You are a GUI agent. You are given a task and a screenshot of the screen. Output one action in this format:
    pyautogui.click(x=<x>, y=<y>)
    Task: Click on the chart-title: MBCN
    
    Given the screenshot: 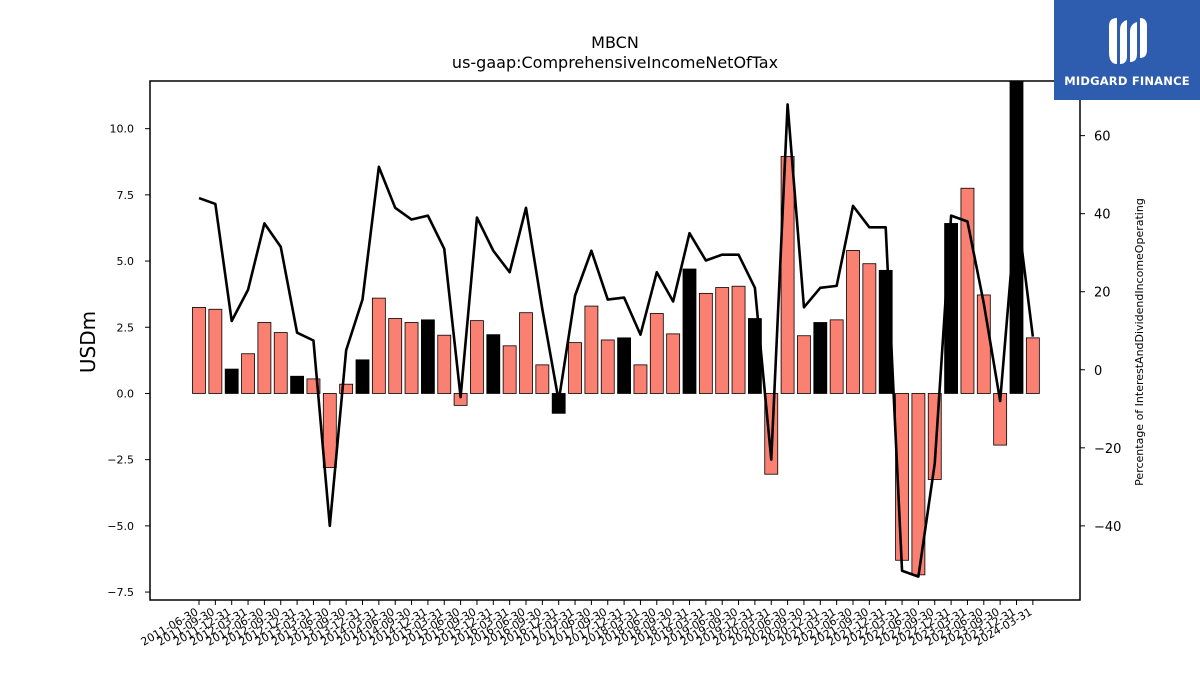 What is the action you would take?
    pyautogui.click(x=615, y=42)
    